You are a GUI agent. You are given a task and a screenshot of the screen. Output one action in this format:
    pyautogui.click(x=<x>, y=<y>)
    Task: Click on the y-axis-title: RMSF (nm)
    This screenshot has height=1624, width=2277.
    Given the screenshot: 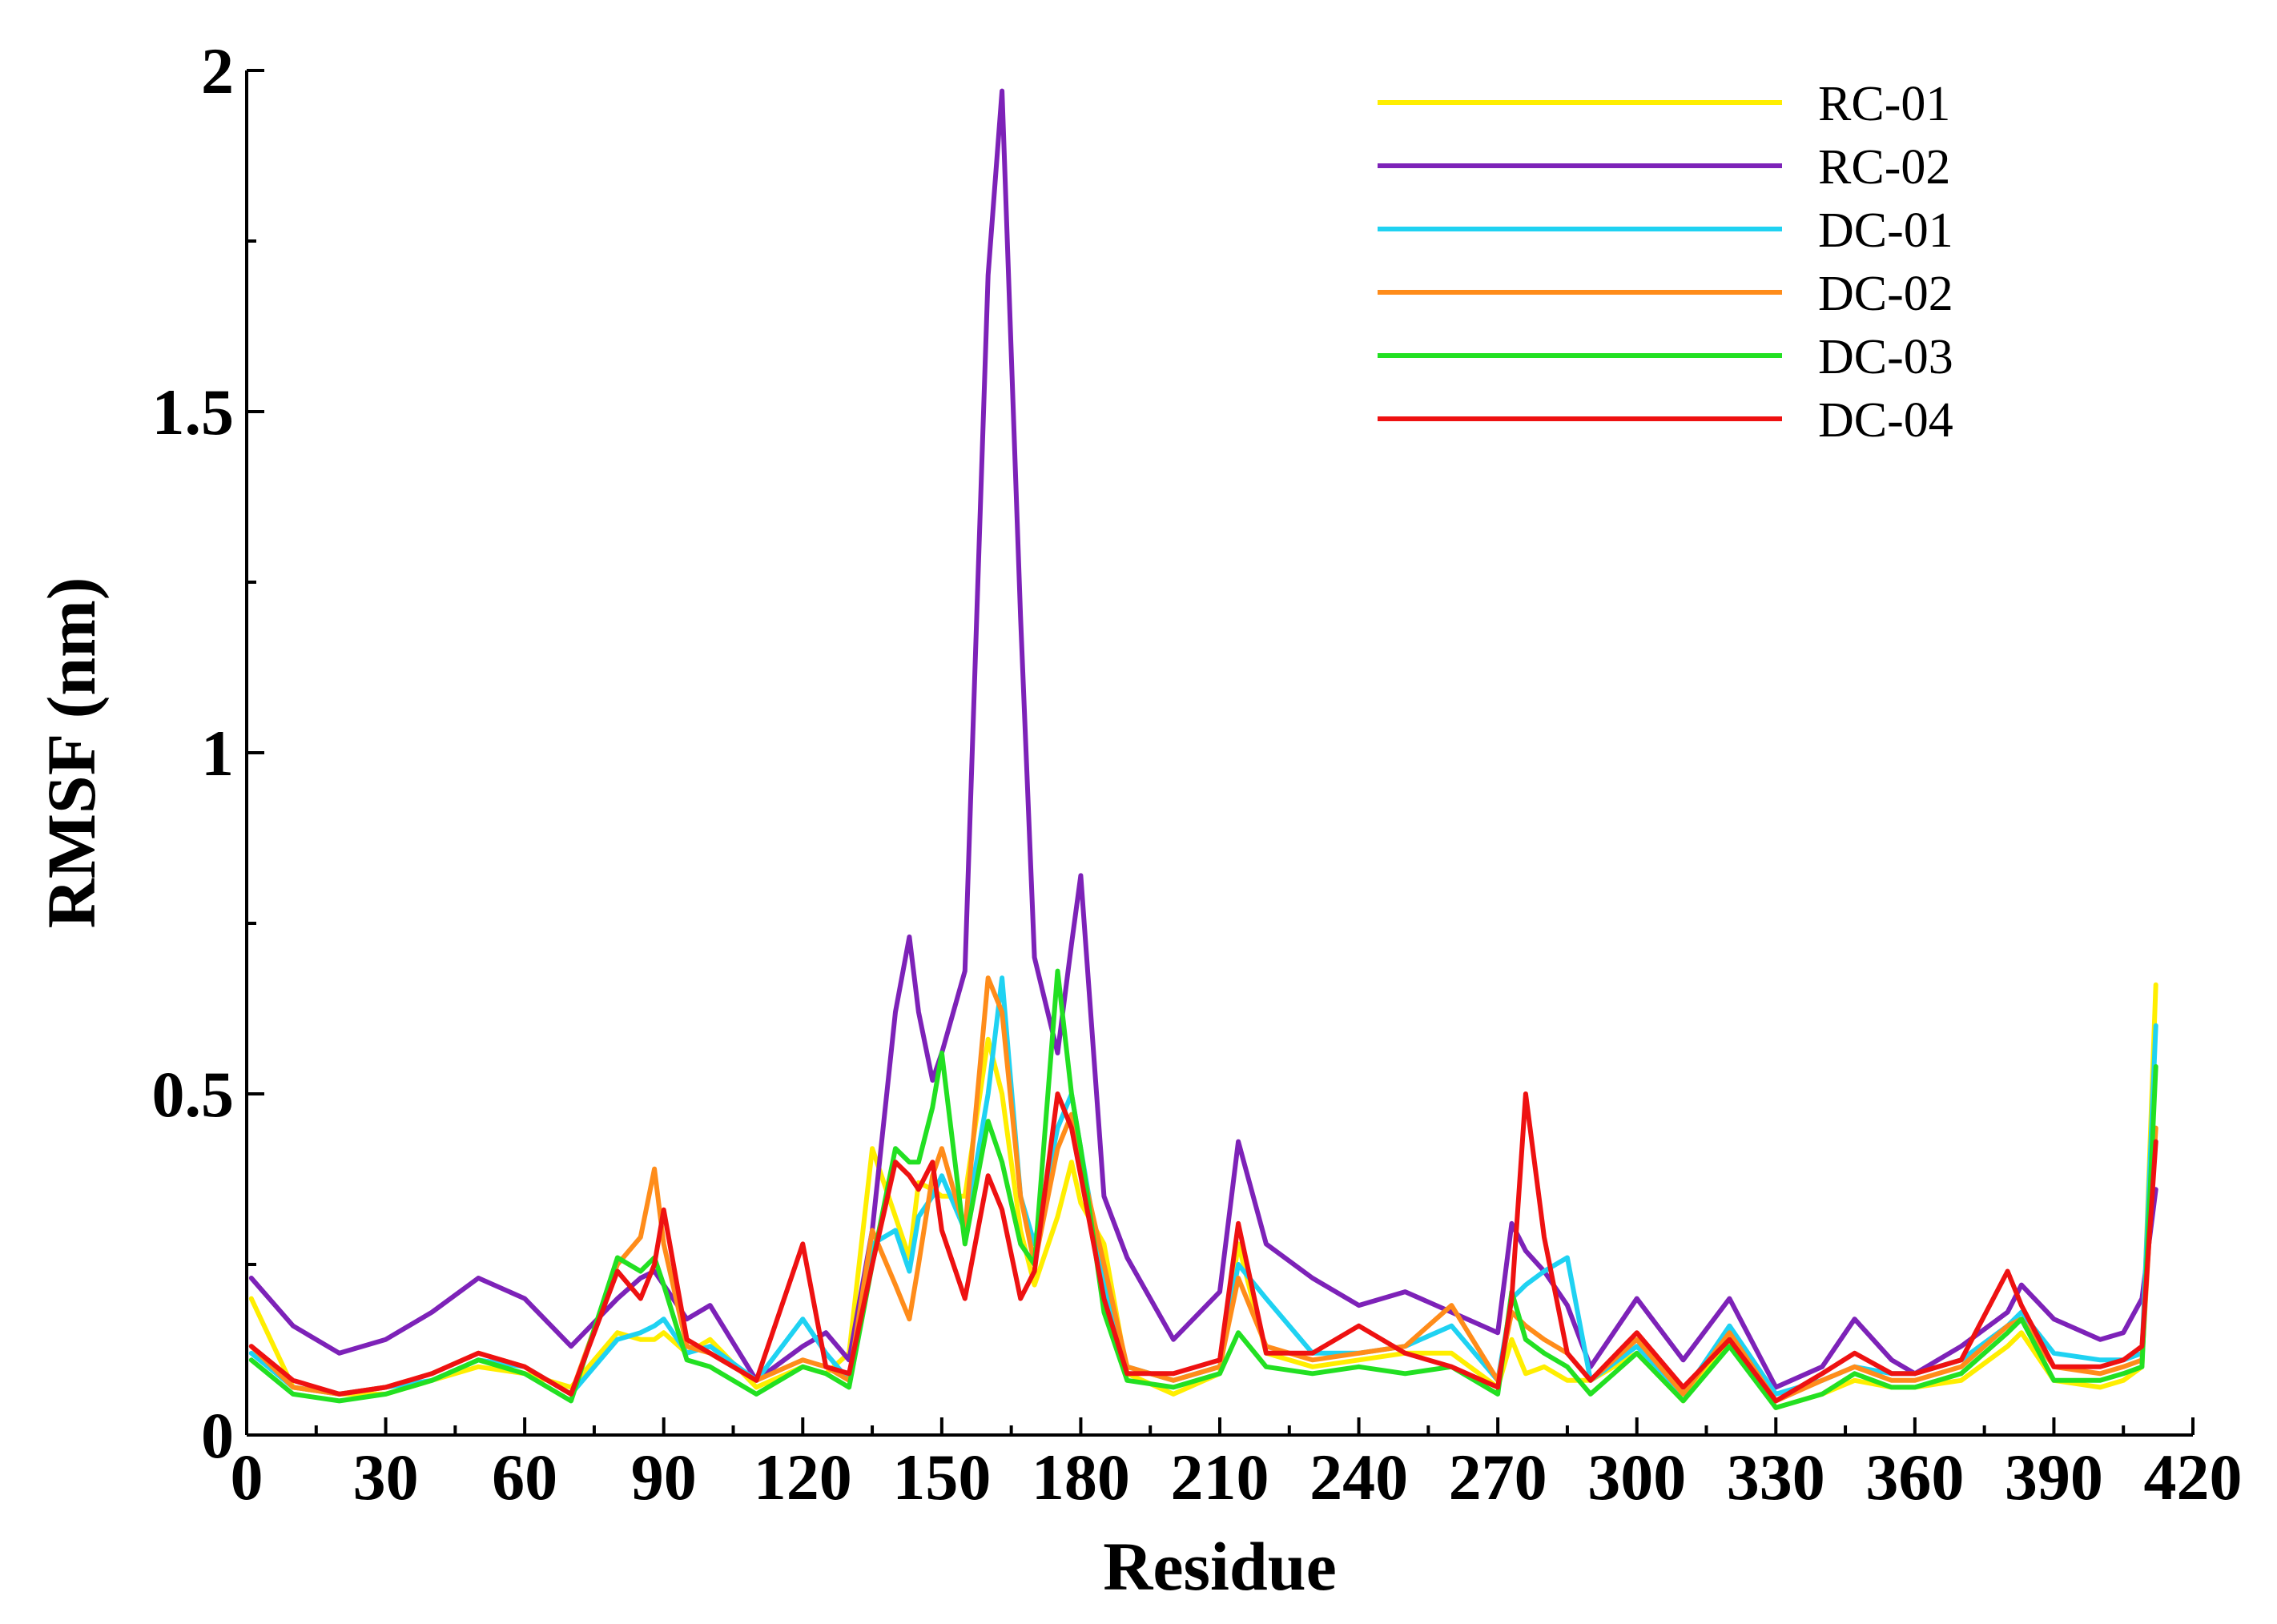 What is the action you would take?
    pyautogui.click(x=71, y=753)
    